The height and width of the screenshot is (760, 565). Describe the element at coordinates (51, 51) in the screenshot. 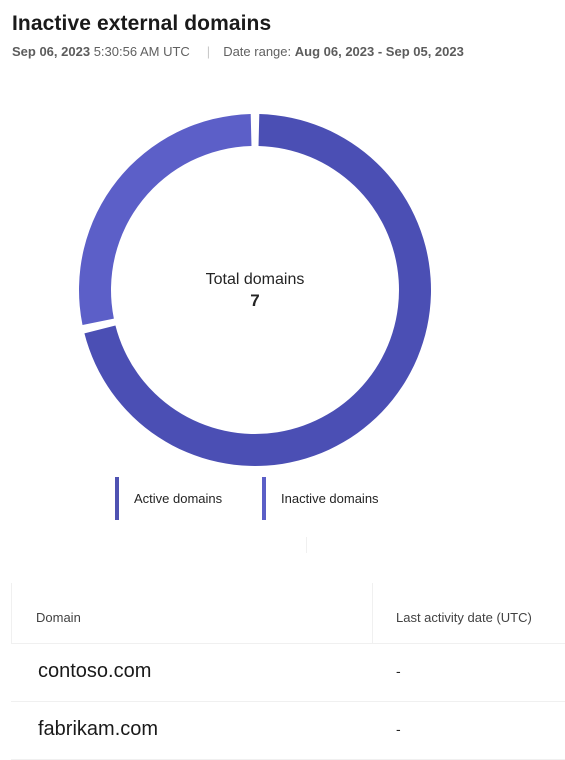

I see `snapshot-date: Sep 06, 2023` at that location.